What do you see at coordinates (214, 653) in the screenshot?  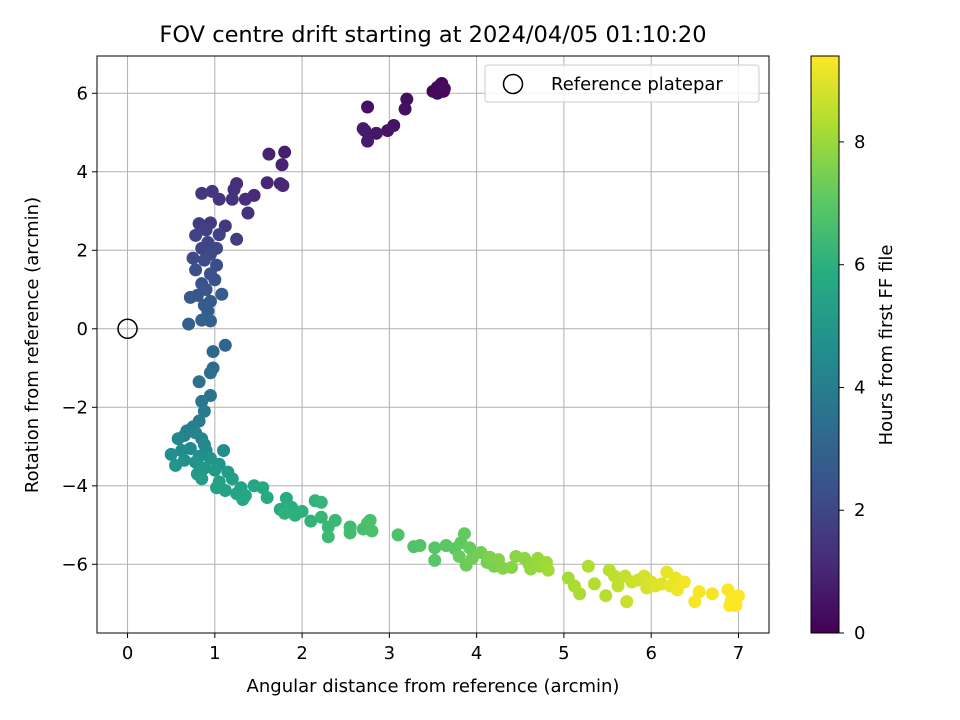 I see `x-tick-label: 1` at bounding box center [214, 653].